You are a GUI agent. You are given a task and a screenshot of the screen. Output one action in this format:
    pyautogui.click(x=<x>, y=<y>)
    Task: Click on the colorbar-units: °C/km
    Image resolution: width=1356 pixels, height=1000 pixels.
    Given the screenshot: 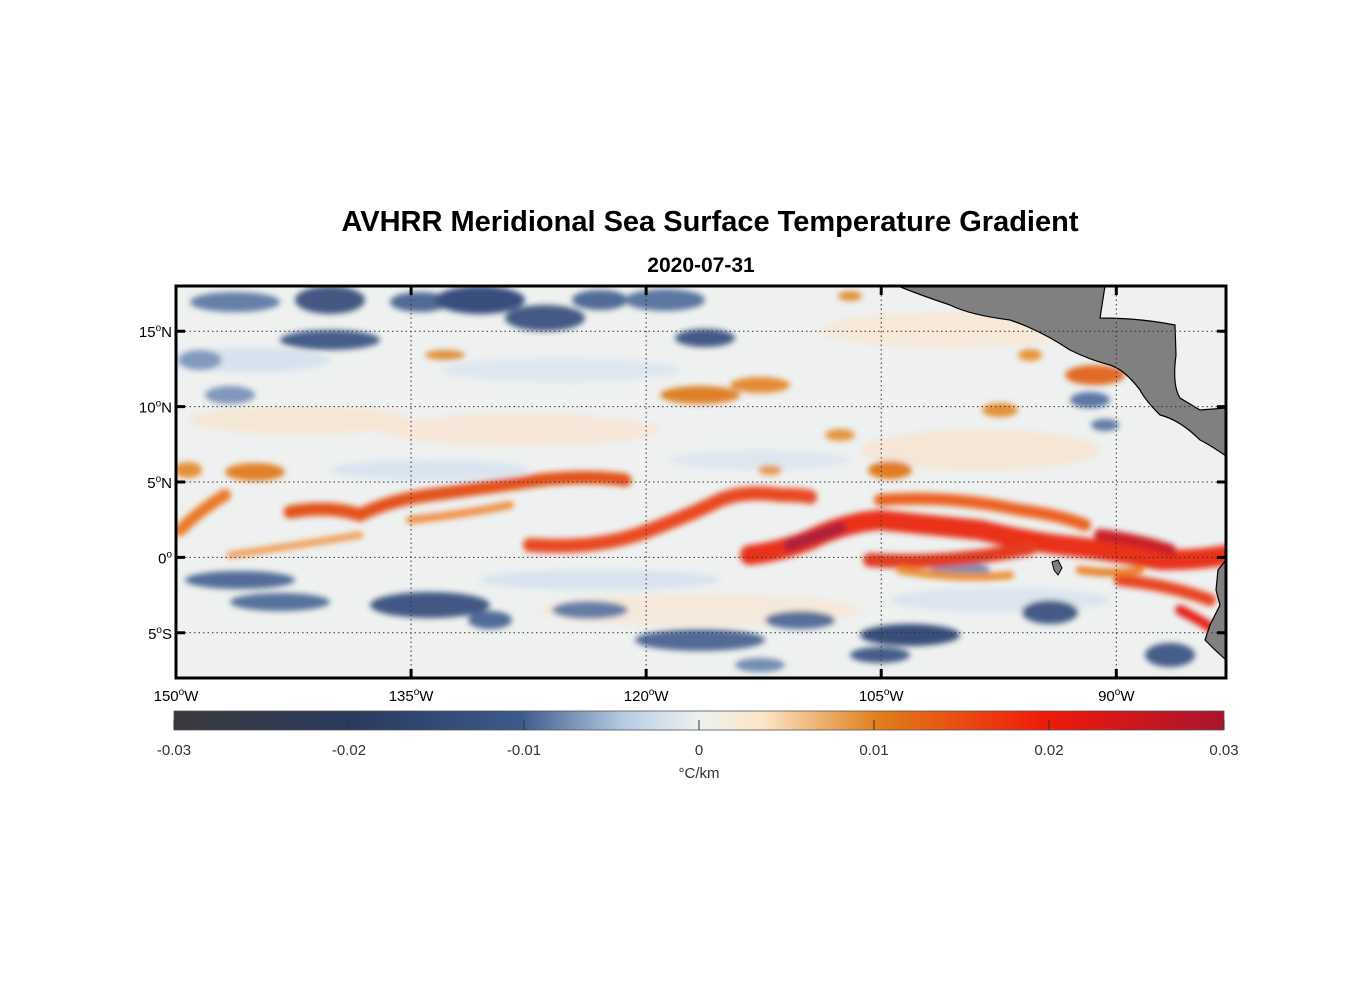 What is the action you would take?
    pyautogui.click(x=699, y=773)
    